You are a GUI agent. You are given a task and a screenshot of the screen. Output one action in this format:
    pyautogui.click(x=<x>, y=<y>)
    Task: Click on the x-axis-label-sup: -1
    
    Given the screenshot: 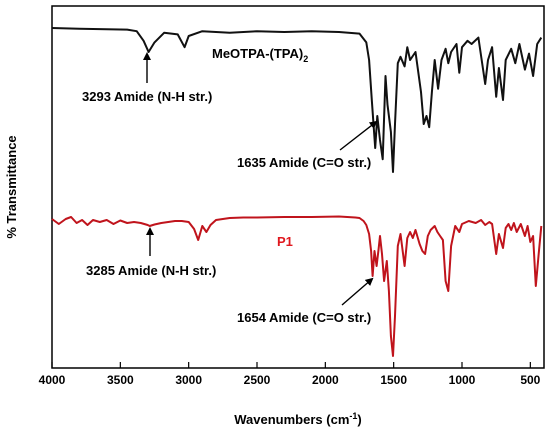 What is the action you would take?
    pyautogui.click(x=353, y=416)
    